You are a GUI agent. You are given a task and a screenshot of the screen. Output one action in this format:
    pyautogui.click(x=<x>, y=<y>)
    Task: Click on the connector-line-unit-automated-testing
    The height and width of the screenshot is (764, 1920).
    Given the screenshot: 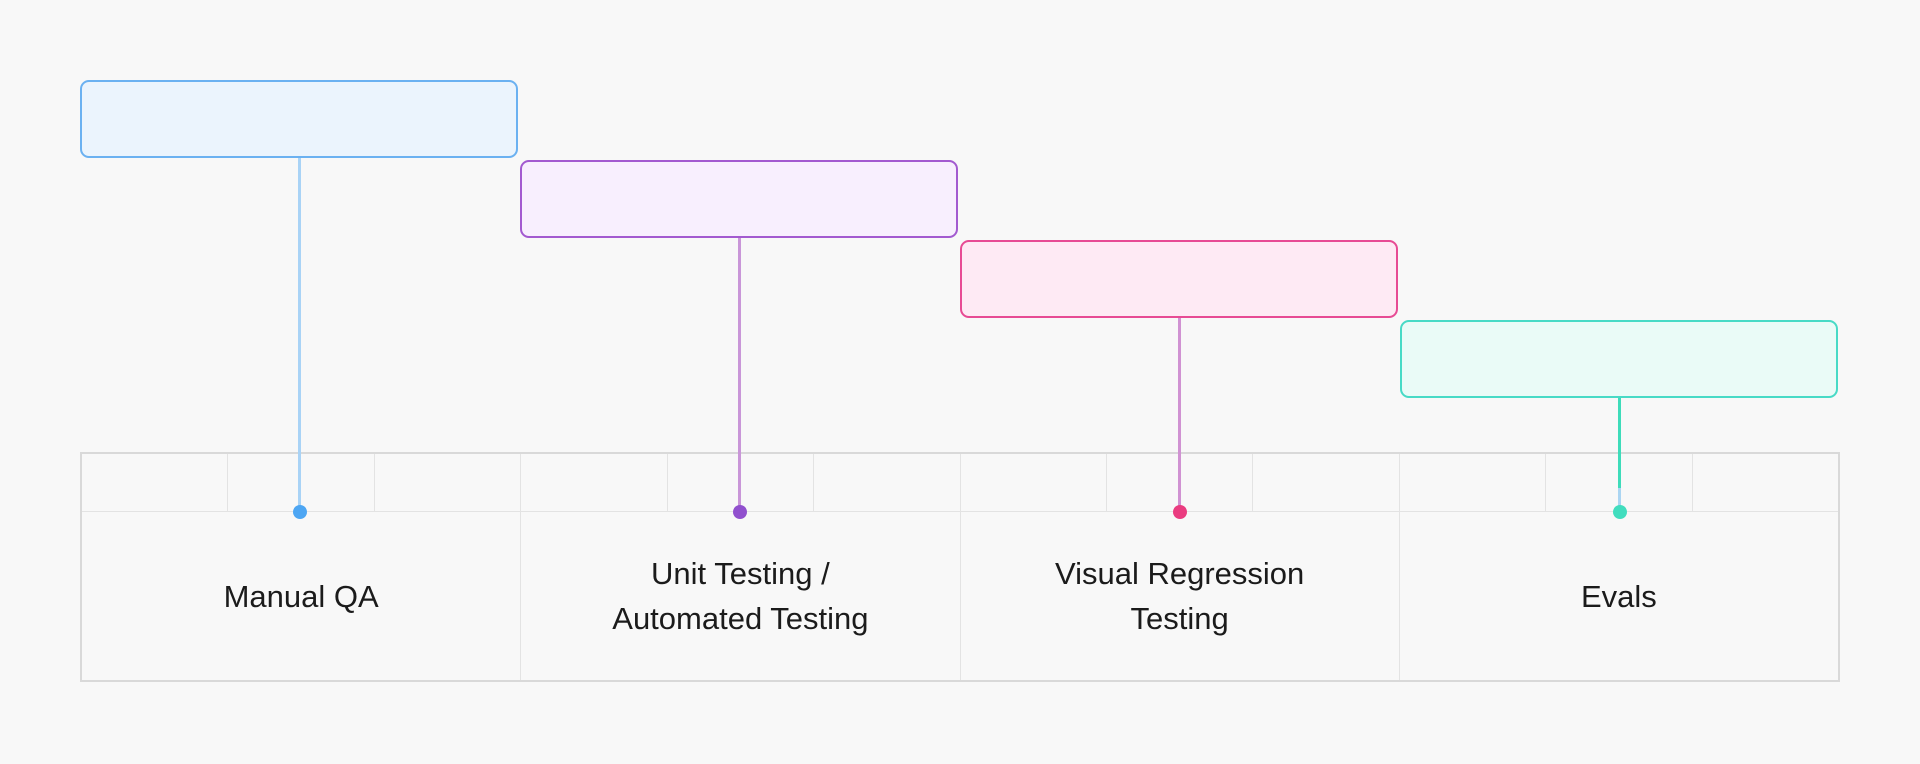 What is the action you would take?
    pyautogui.click(x=739, y=375)
    